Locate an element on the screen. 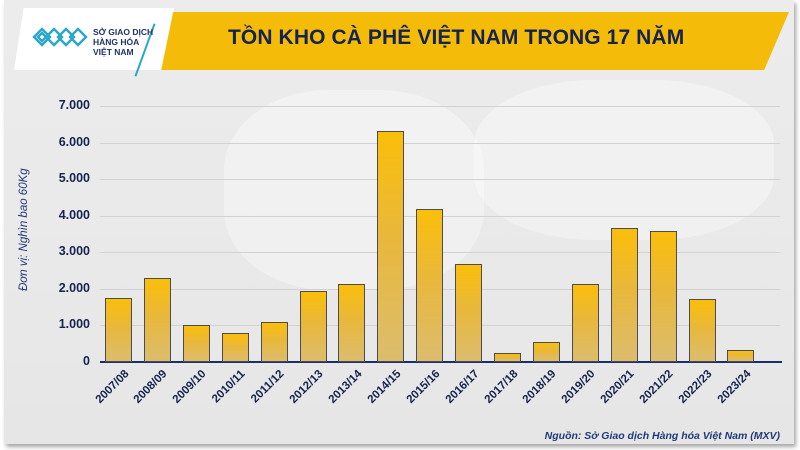 The image size is (800, 450). mxv-logo-icon is located at coordinates (60, 37).